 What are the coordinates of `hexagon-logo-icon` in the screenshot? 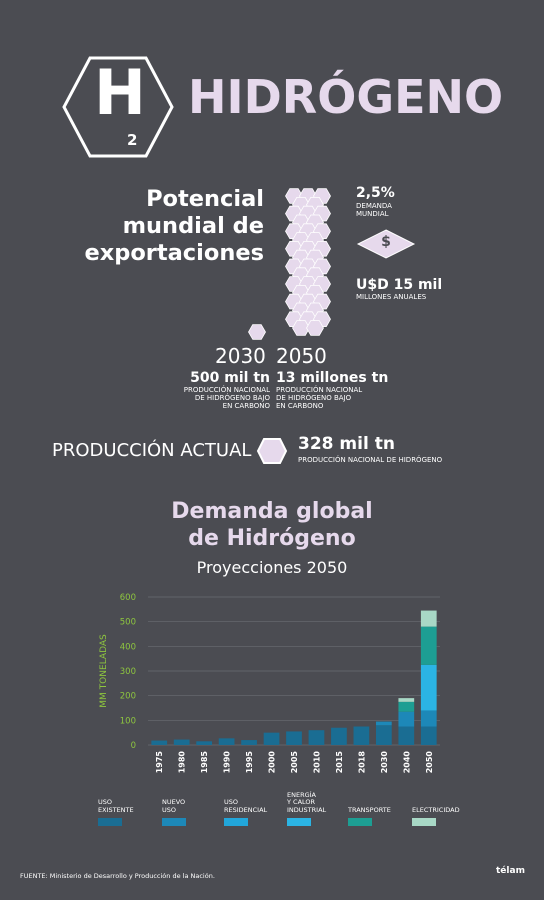 It's located at (118, 107).